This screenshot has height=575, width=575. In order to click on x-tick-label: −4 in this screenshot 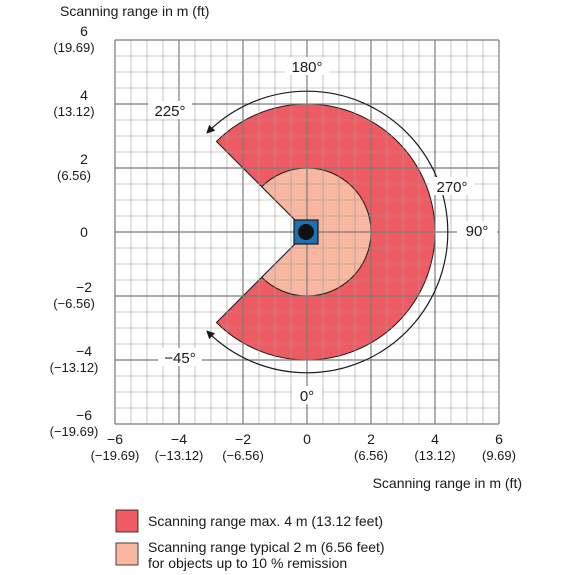, I will do `click(179, 439)`.